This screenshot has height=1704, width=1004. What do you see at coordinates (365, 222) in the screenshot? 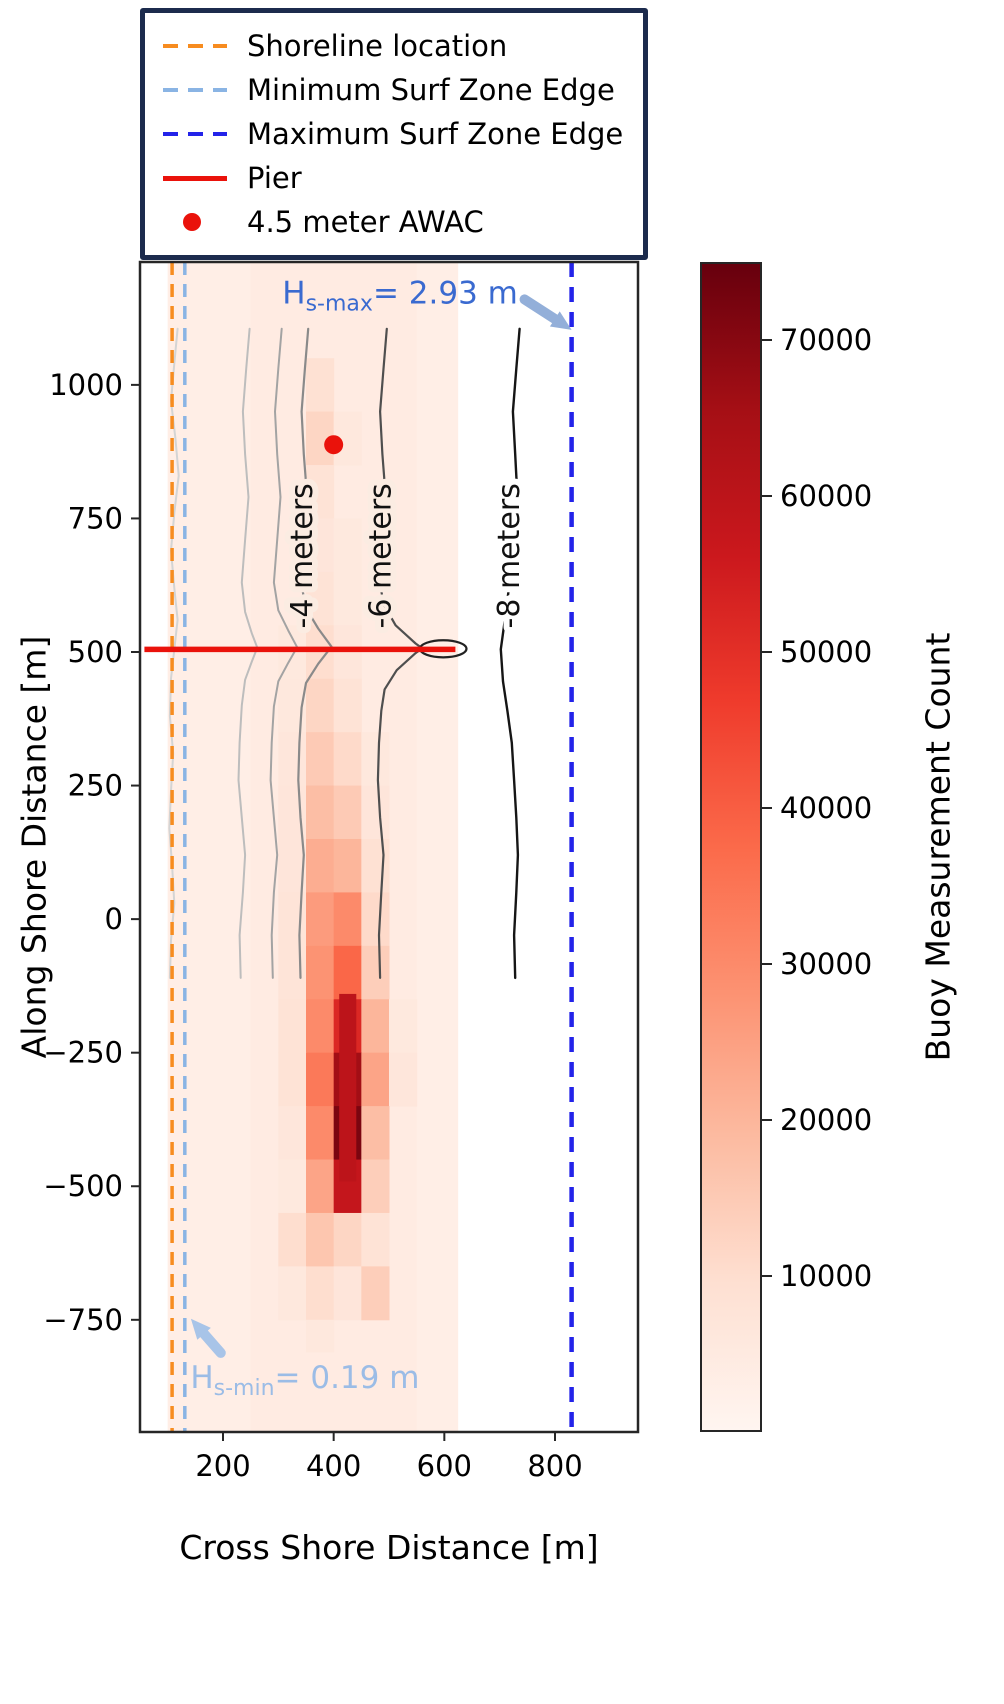
I see `legend-label-awac: 4.5 meter AWAC` at bounding box center [365, 222].